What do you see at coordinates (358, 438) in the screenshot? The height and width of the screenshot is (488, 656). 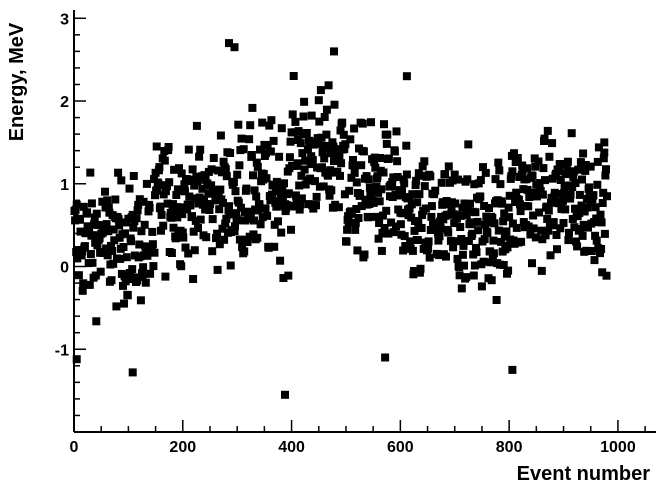 I see `x-axis-ticks: 0 200 400 600 800 1000` at bounding box center [358, 438].